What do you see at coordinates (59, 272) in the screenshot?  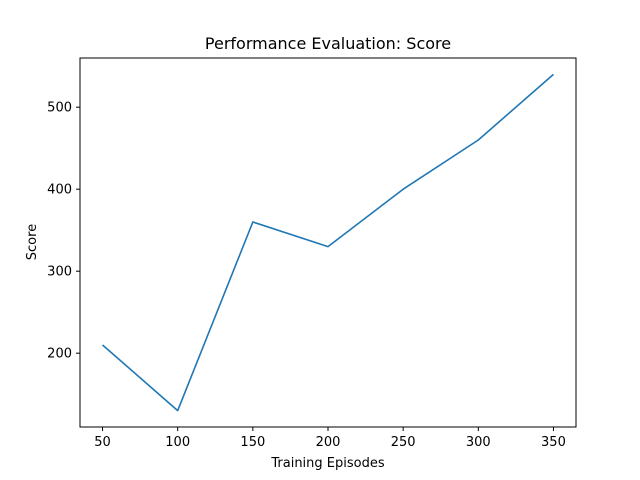 I see `y-tick-label: 300` at bounding box center [59, 272].